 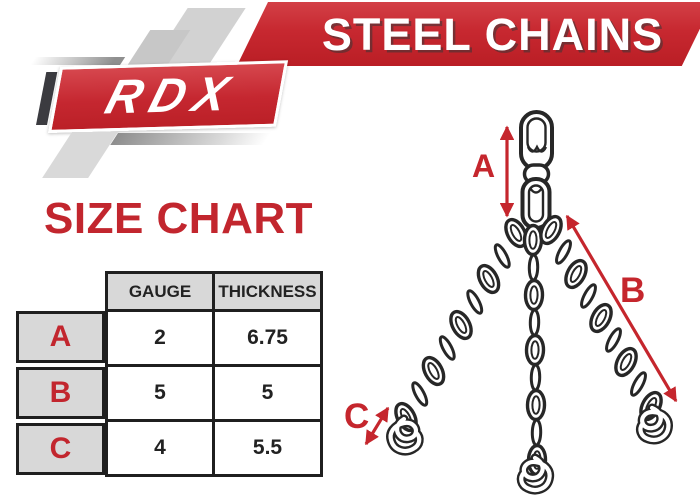 I want to click on dimension-label-b: B, so click(x=633, y=290).